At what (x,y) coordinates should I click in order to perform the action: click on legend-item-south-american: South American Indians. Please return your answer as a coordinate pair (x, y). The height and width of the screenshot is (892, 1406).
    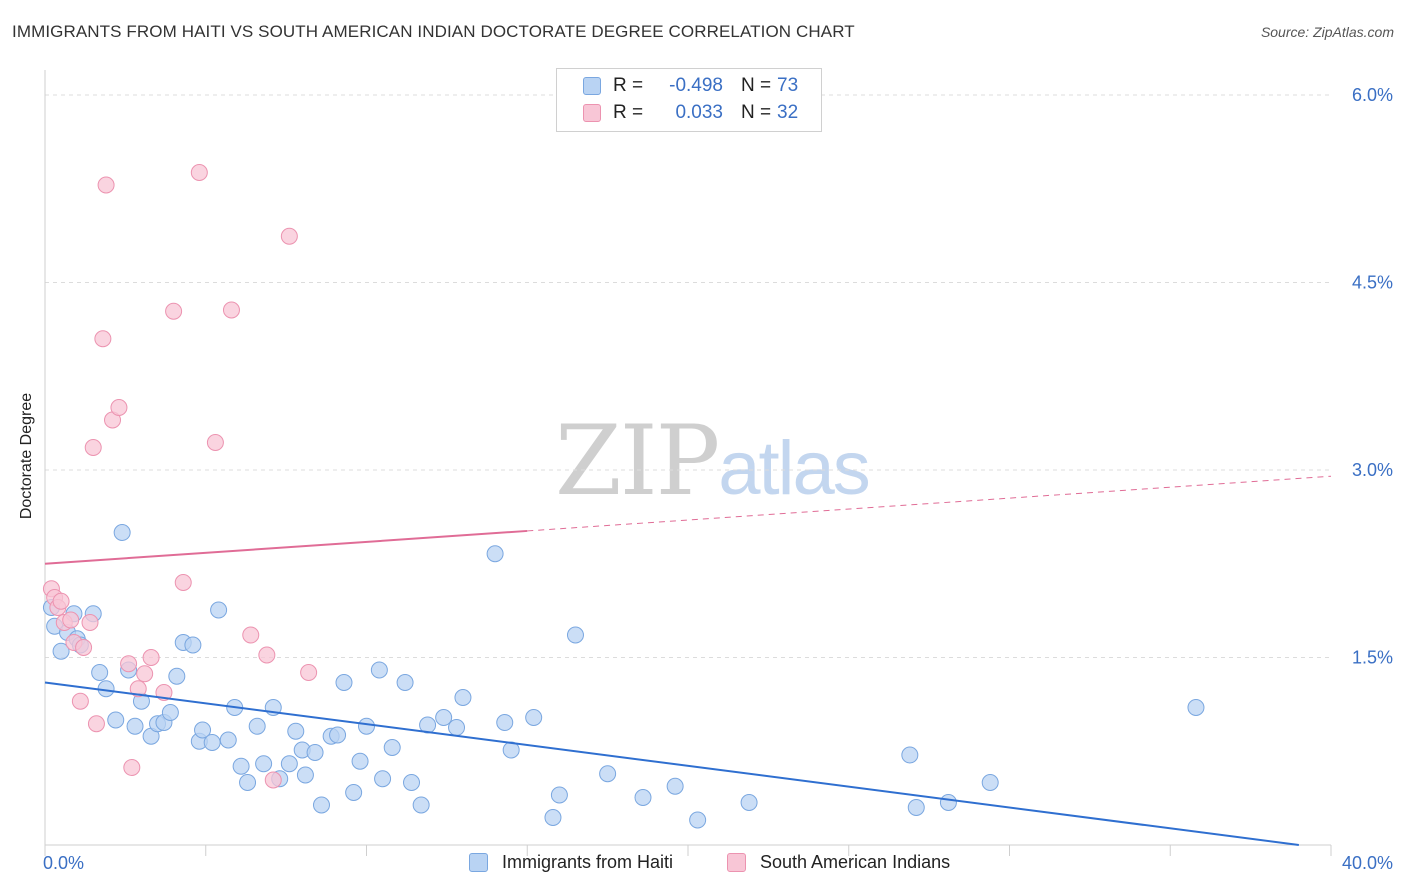
    Looking at the image, I should click on (838, 862).